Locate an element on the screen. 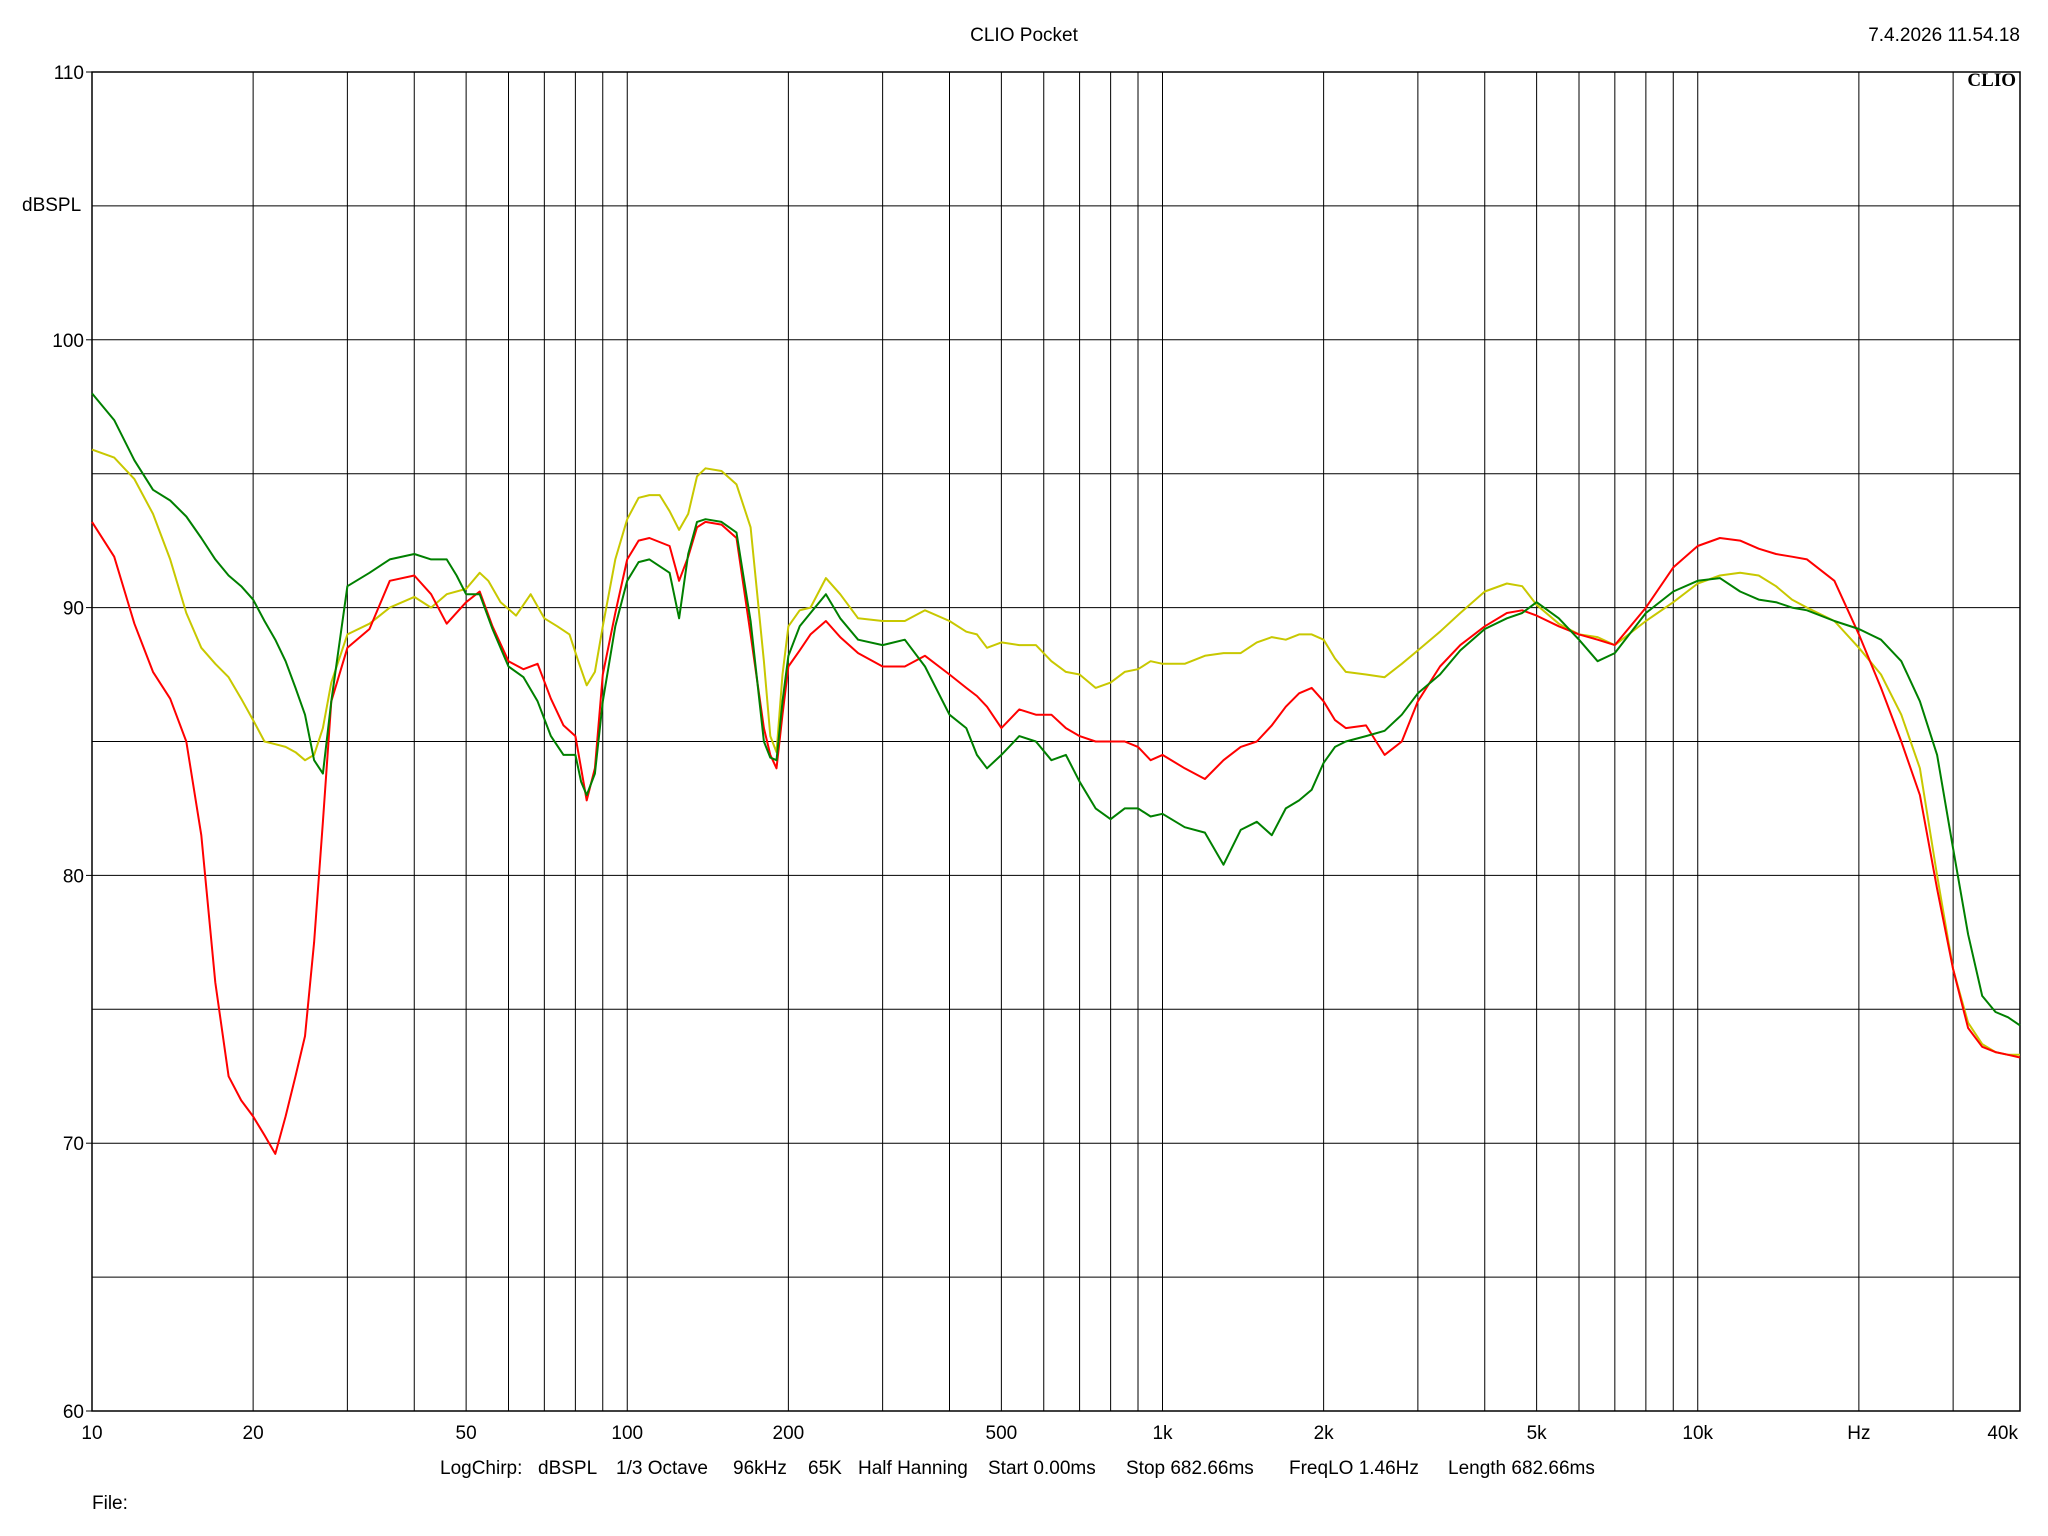 The height and width of the screenshot is (1536, 2048). setting-item: FreqLO 1.46Hz is located at coordinates (1354, 1468).